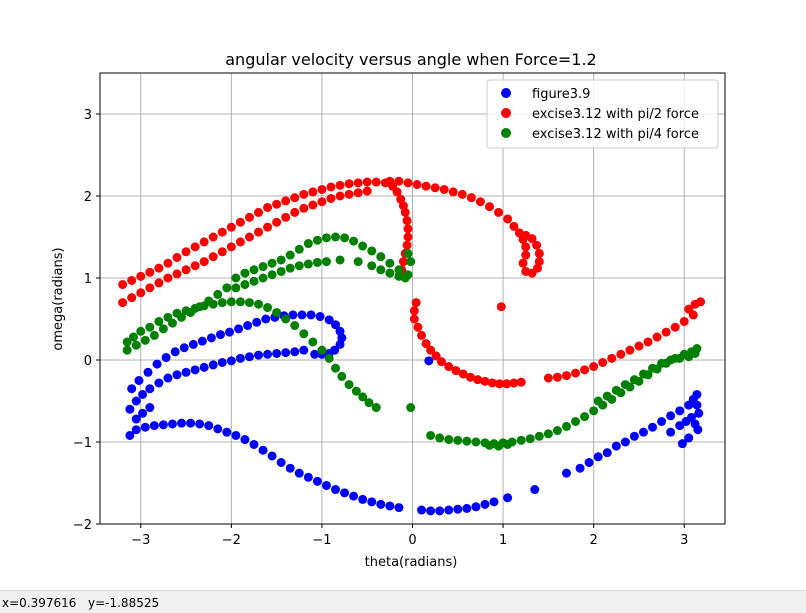 The height and width of the screenshot is (613, 806). I want to click on cursor-y-readout: y=-1.88525, so click(124, 603).